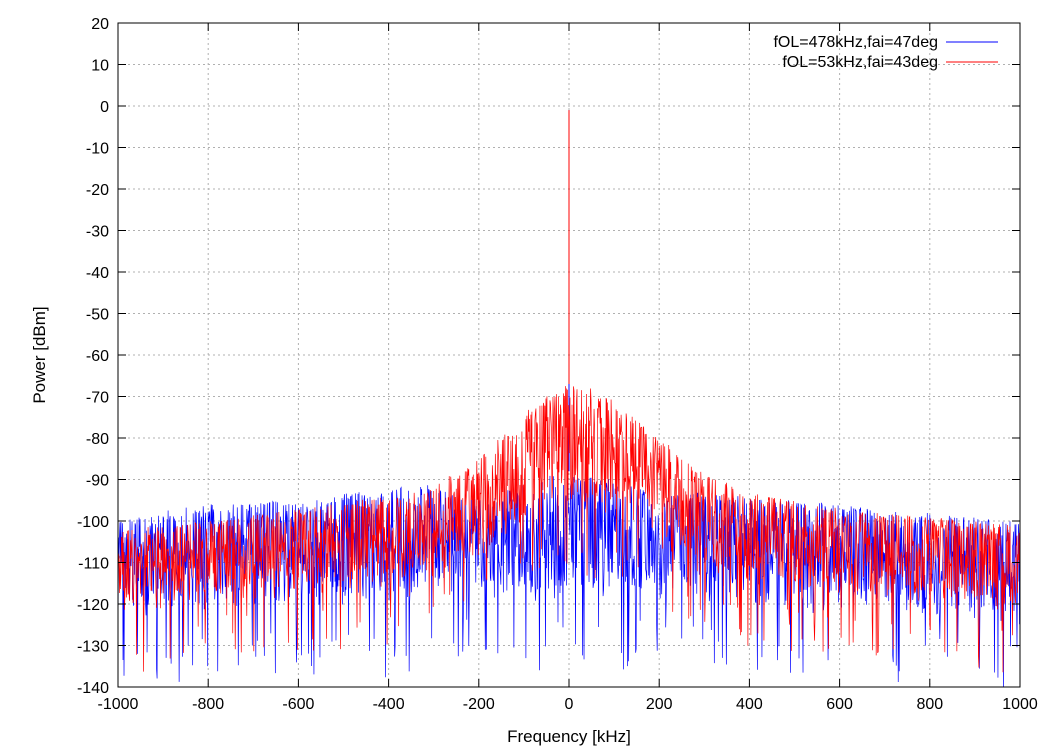 This screenshot has height=750, width=1050. What do you see at coordinates (118, 704) in the screenshot?
I see `x-tick-label: -1000` at bounding box center [118, 704].